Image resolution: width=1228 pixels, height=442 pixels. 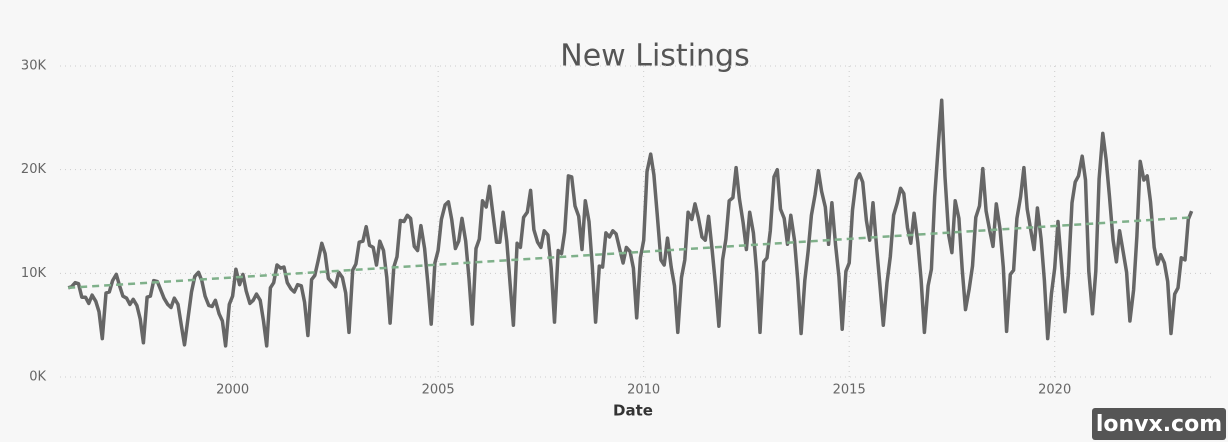 I want to click on chart-title: New Listings, so click(x=654, y=56).